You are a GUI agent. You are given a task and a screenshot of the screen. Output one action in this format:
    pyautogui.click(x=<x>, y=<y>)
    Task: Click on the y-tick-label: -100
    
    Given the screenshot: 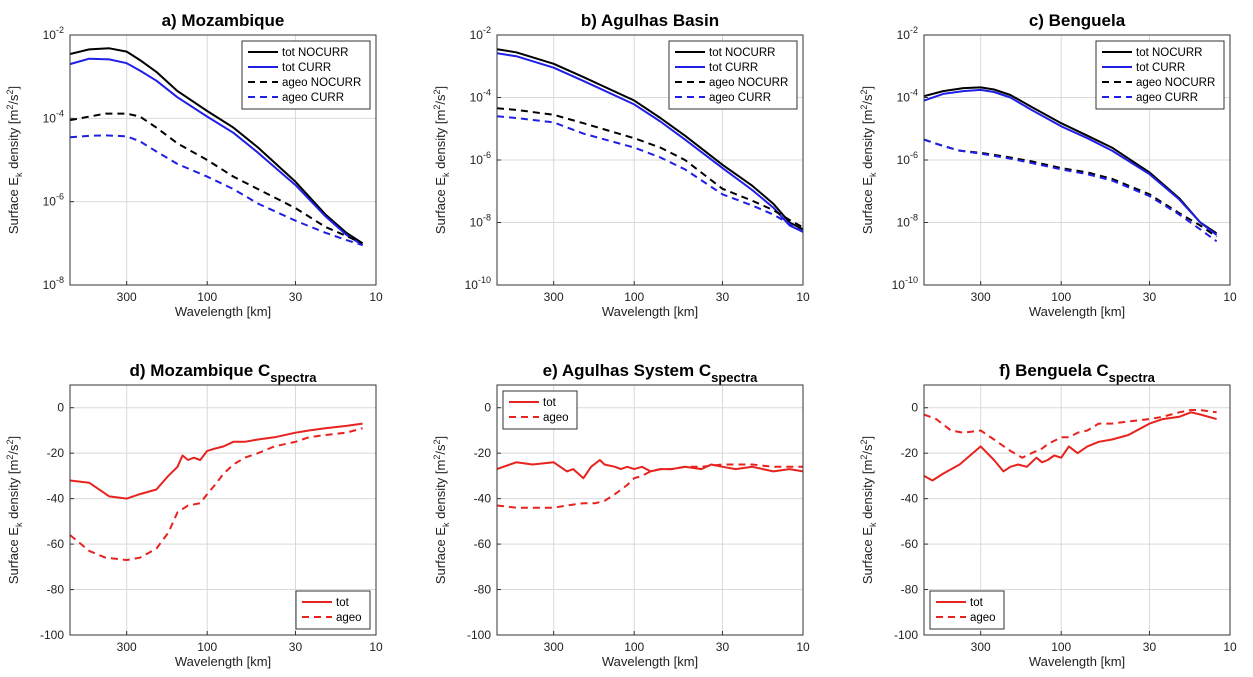 What is the action you would take?
    pyautogui.click(x=906, y=635)
    